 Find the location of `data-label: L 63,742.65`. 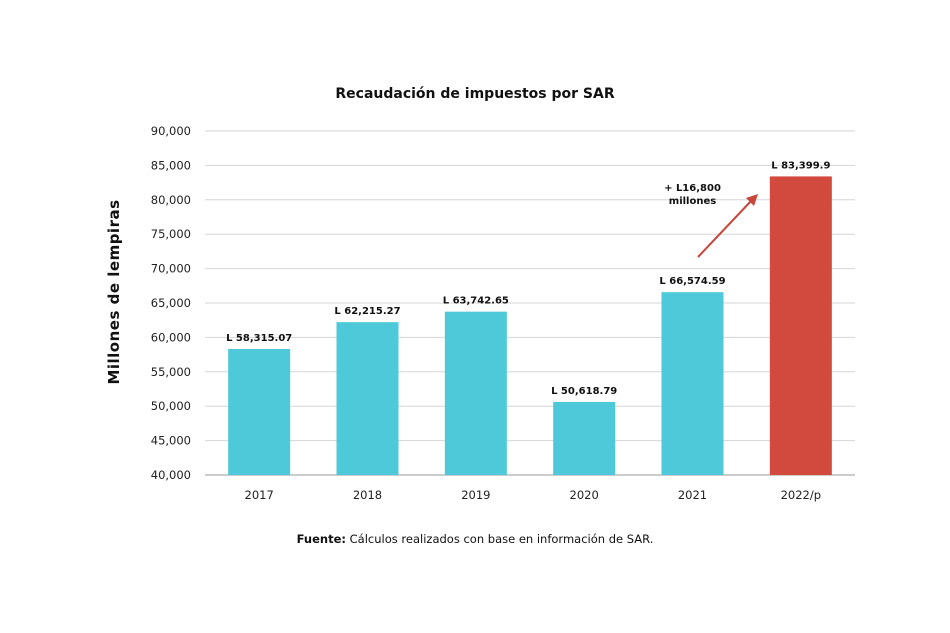

data-label: L 63,742.65 is located at coordinates (476, 301).